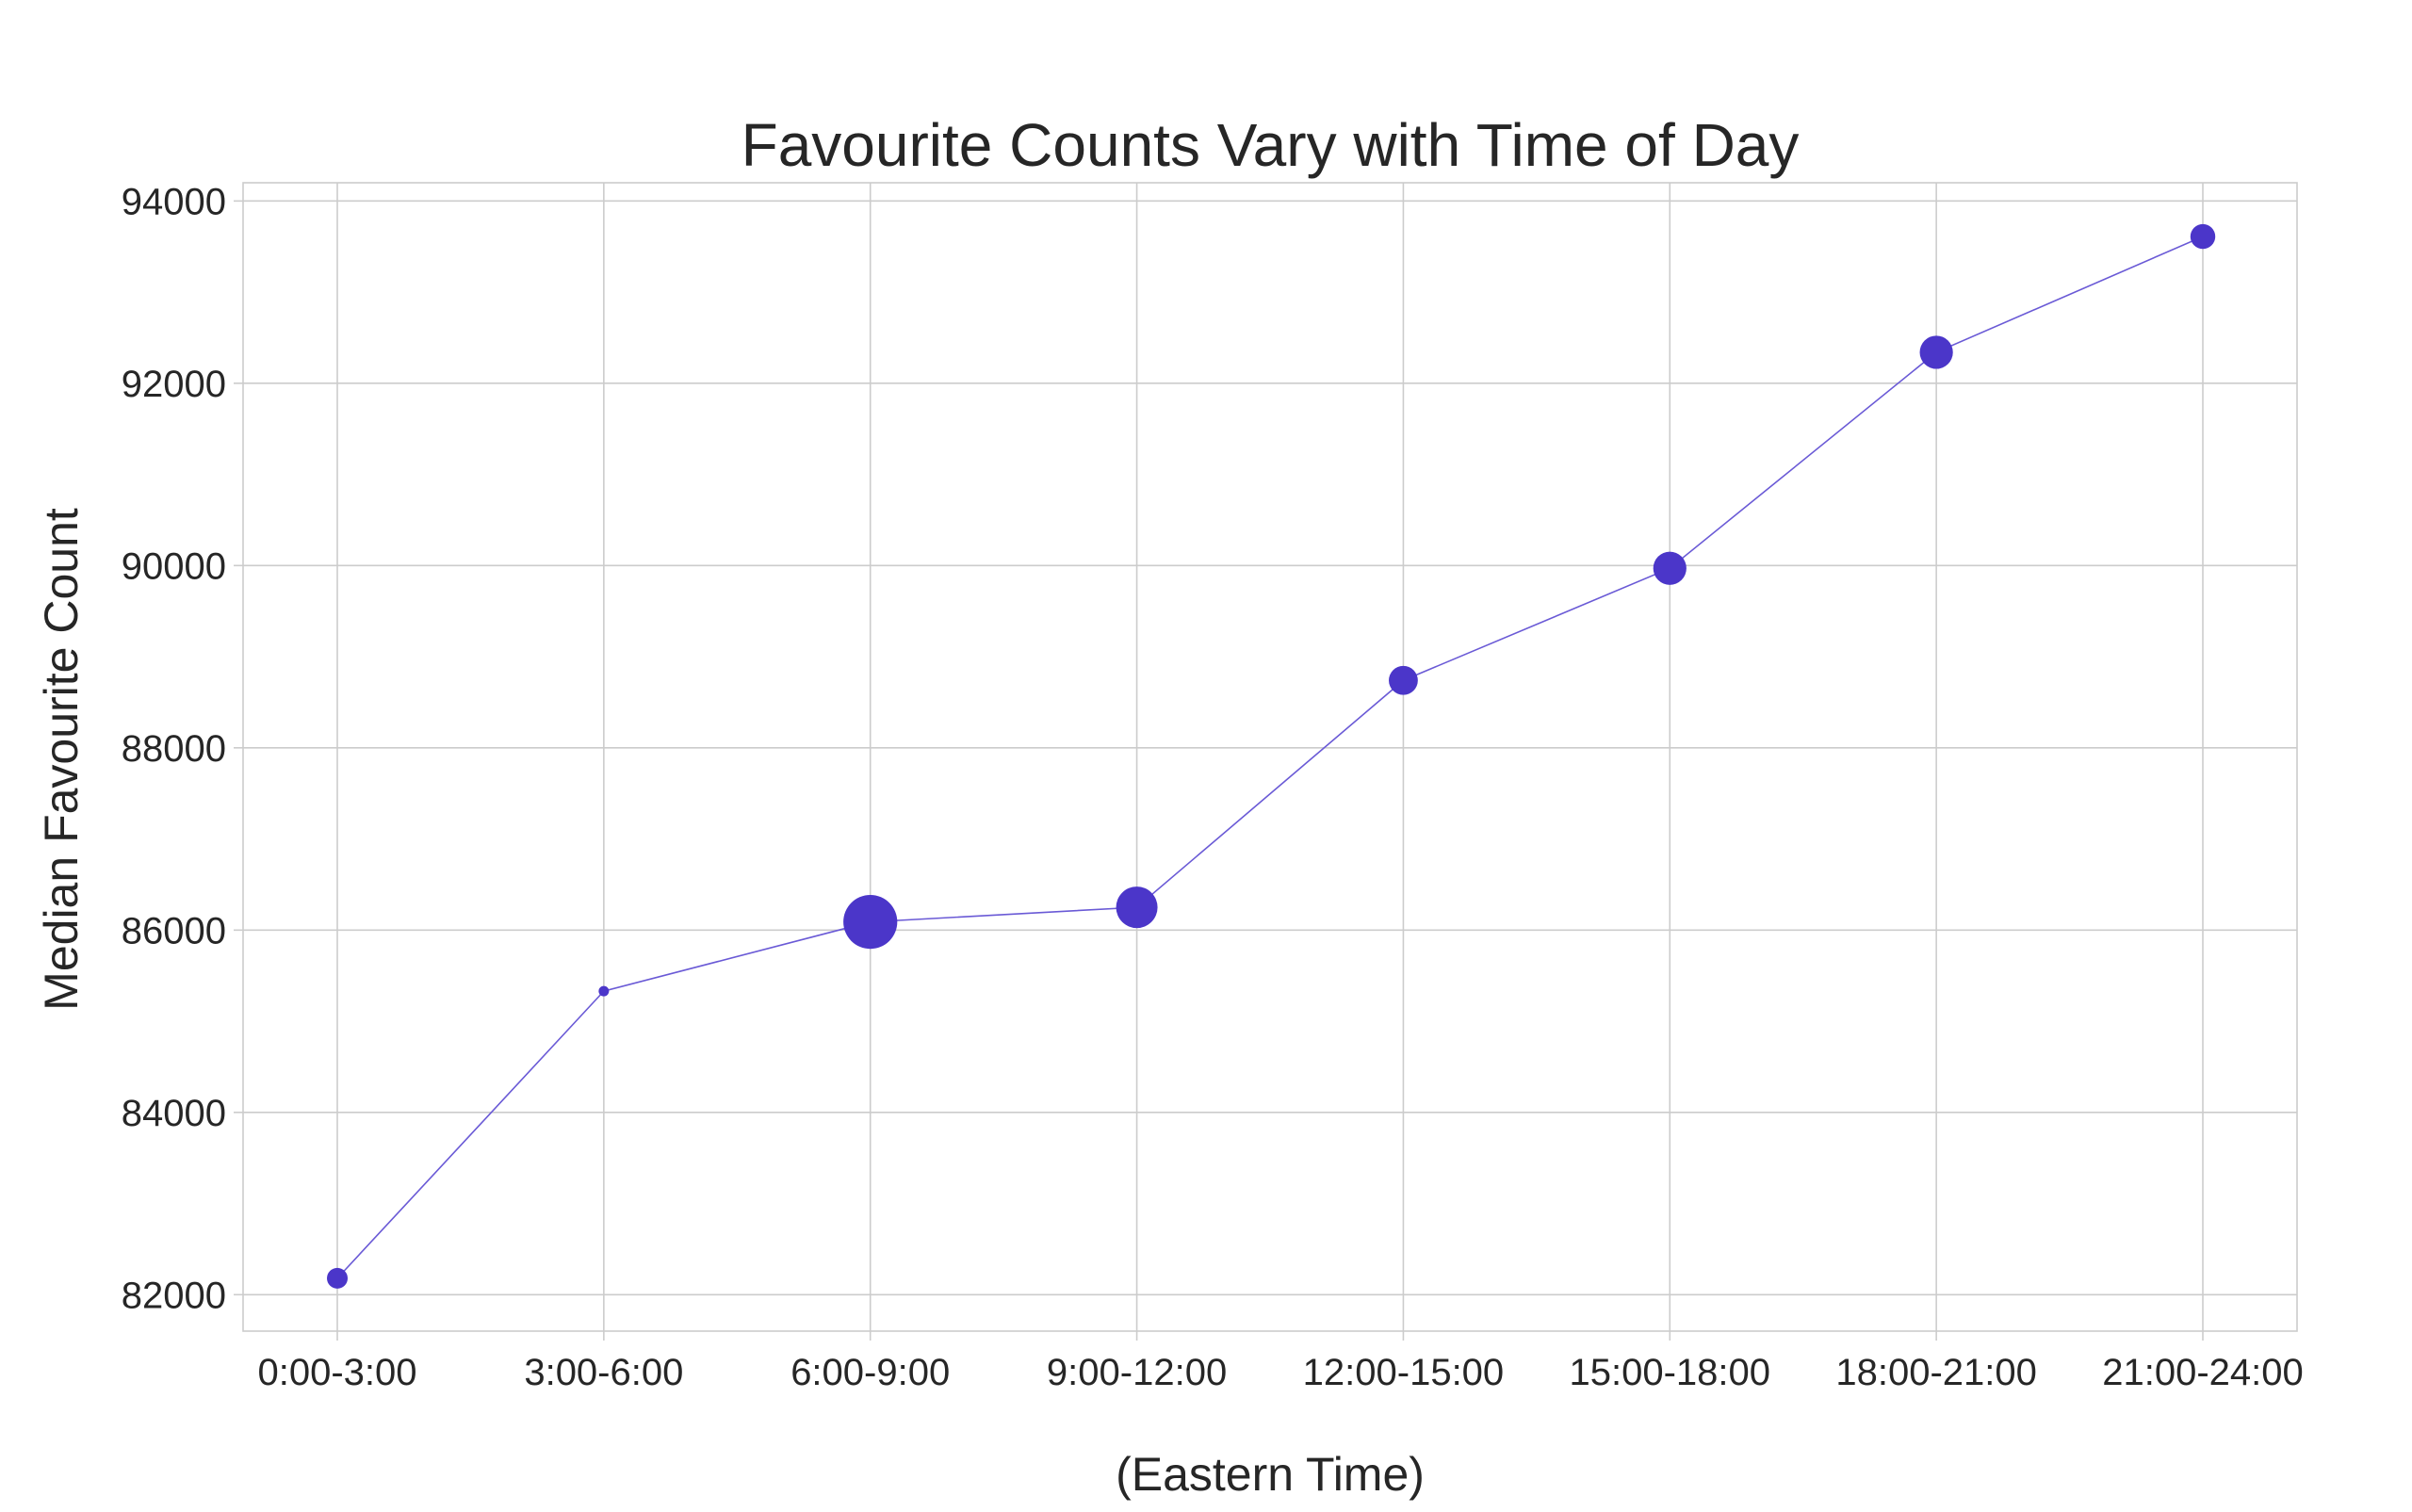 The image size is (2412, 1512). Describe the element at coordinates (336, 1372) in the screenshot. I see `x-tick-label: 0:00-3:00` at that location.